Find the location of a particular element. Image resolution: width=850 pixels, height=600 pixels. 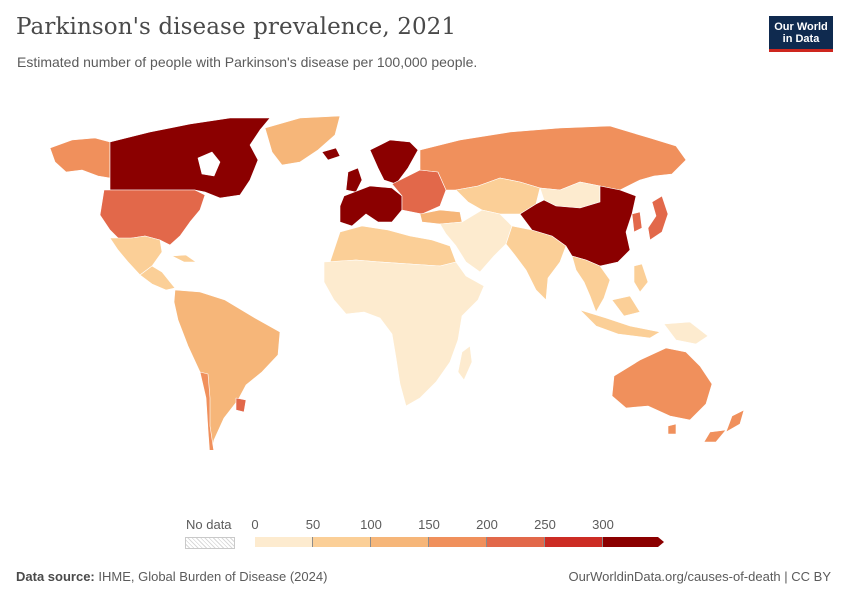

logo-line-1: Our World is located at coordinates (801, 27).